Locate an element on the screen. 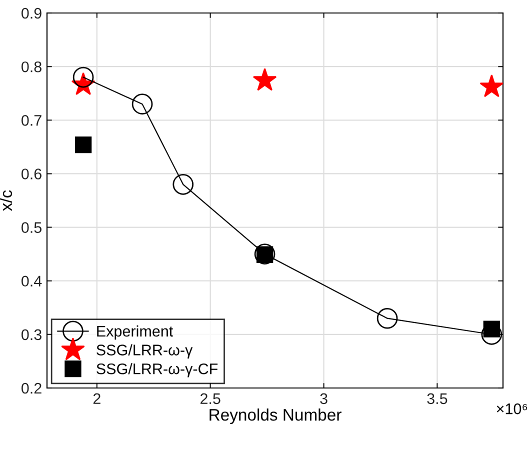 Image resolution: width=530 pixels, height=452 pixels. x-tick-label: 2.5 is located at coordinates (210, 398).